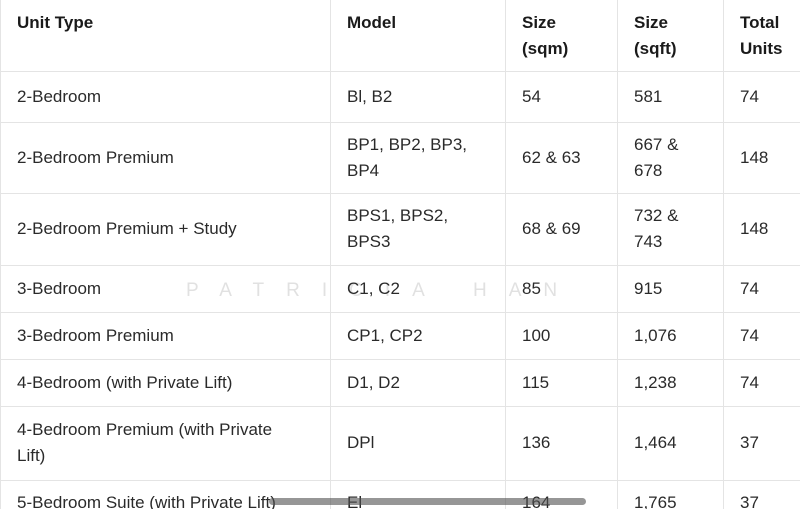  What do you see at coordinates (561, 97) in the screenshot?
I see `cell-size-sqm: 54` at bounding box center [561, 97].